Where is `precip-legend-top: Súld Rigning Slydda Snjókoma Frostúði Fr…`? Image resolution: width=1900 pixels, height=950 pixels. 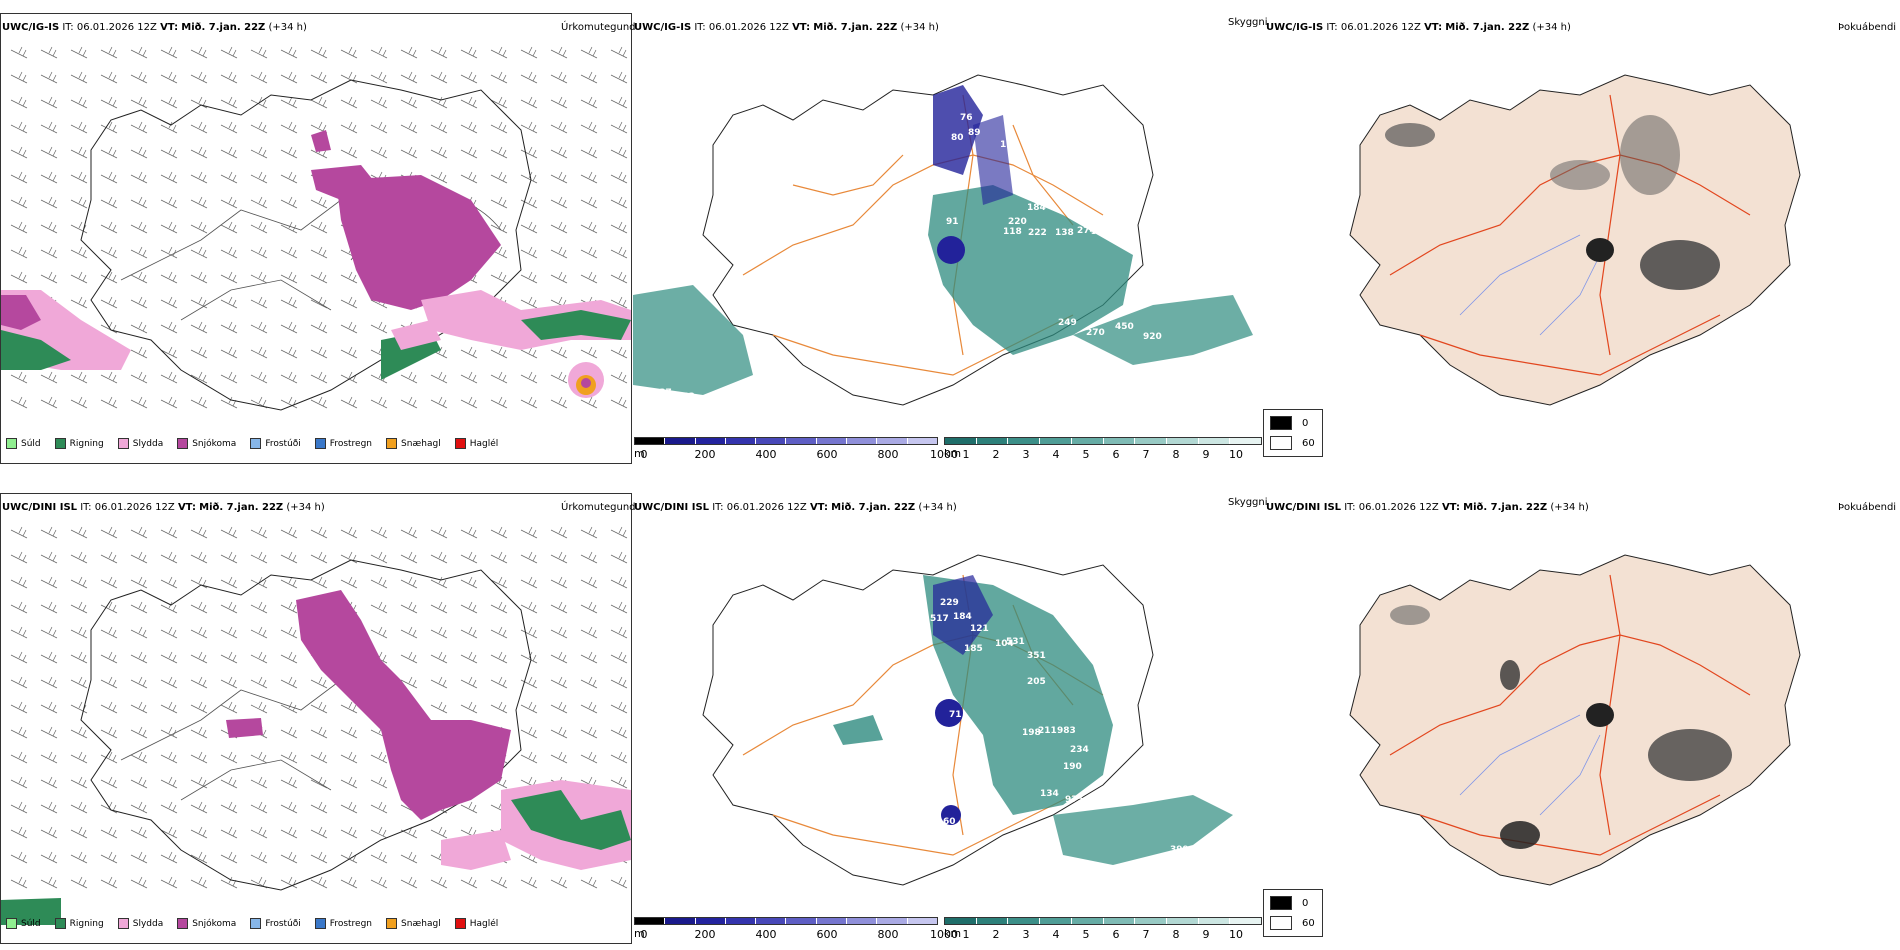
precip-legend-top: Súld Rigning Slydda Snjókoma Frostúði Fr… is located at coordinates (252, 443).